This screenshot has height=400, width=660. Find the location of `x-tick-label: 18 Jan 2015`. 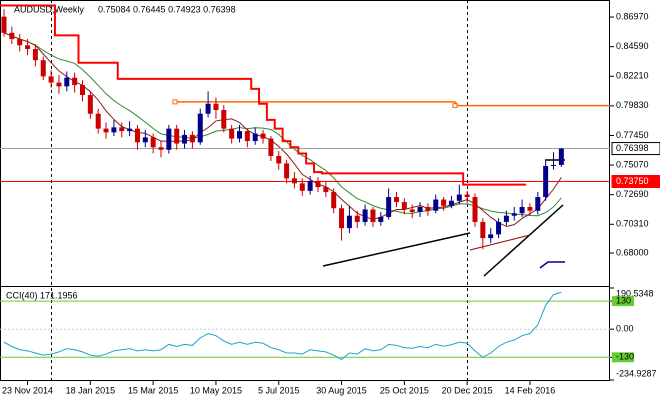

x-tick-label: 18 Jan 2015 is located at coordinates (91, 390).